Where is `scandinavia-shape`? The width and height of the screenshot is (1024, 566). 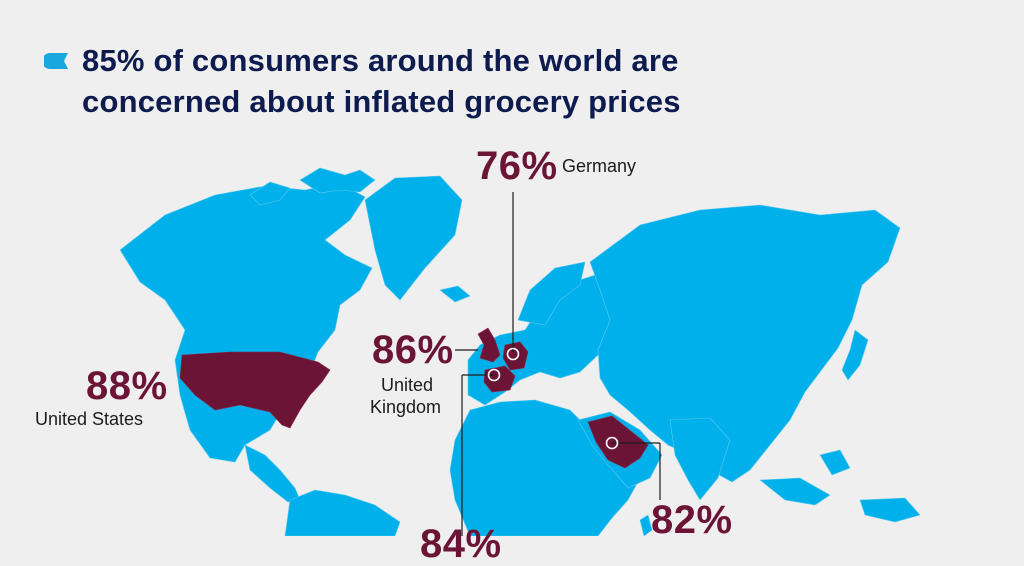
scandinavia-shape is located at coordinates (551, 293).